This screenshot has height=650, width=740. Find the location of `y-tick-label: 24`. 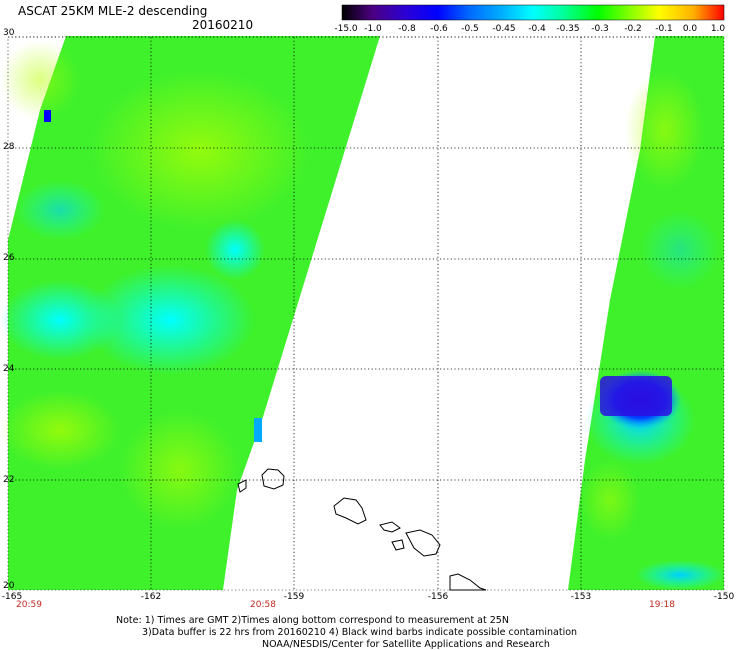

y-tick-label: 24 is located at coordinates (9, 369).